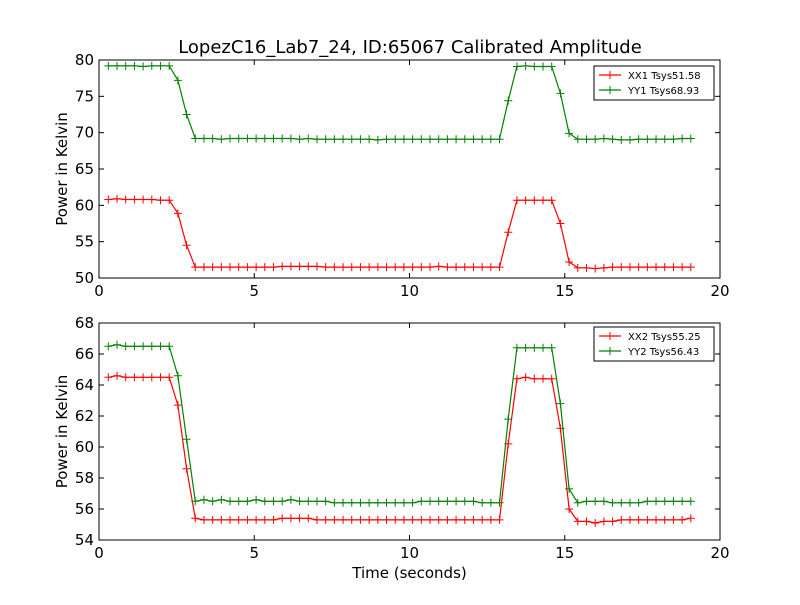 This screenshot has width=800, height=605. Describe the element at coordinates (663, 352) in the screenshot. I see `legend-label: YY2 Tsys56.43` at that location.